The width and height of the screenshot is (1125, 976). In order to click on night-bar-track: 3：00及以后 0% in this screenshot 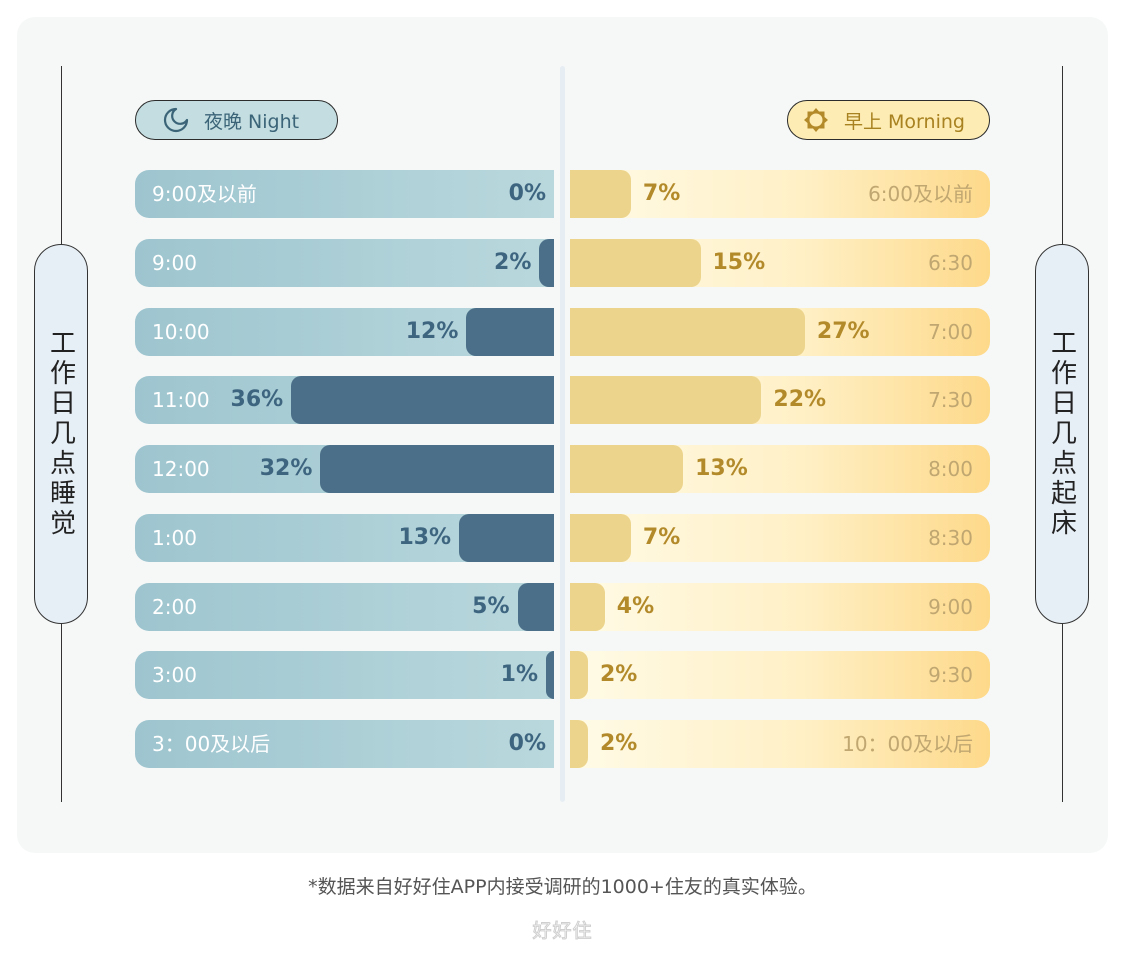, I will do `click(344, 744)`.